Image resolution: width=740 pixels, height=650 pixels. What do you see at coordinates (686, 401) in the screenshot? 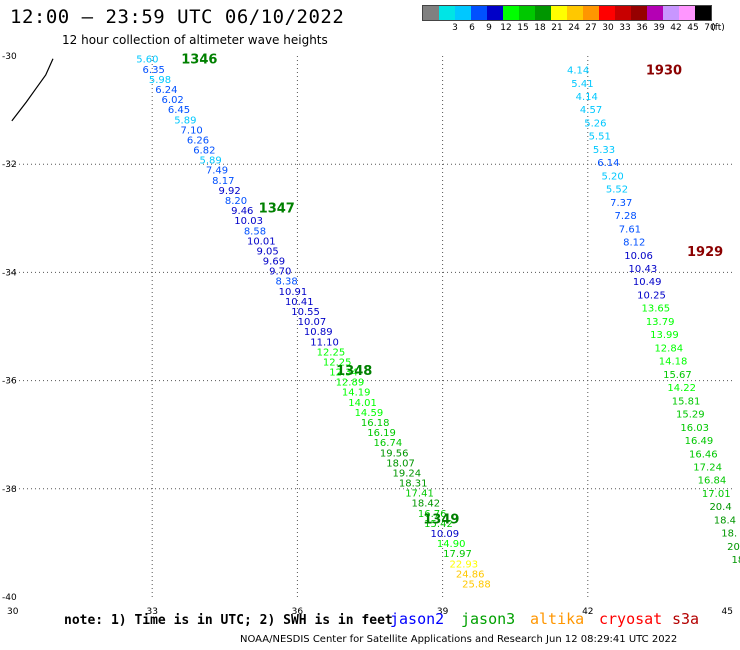
I see `swh-value: 15.81` at bounding box center [686, 401].